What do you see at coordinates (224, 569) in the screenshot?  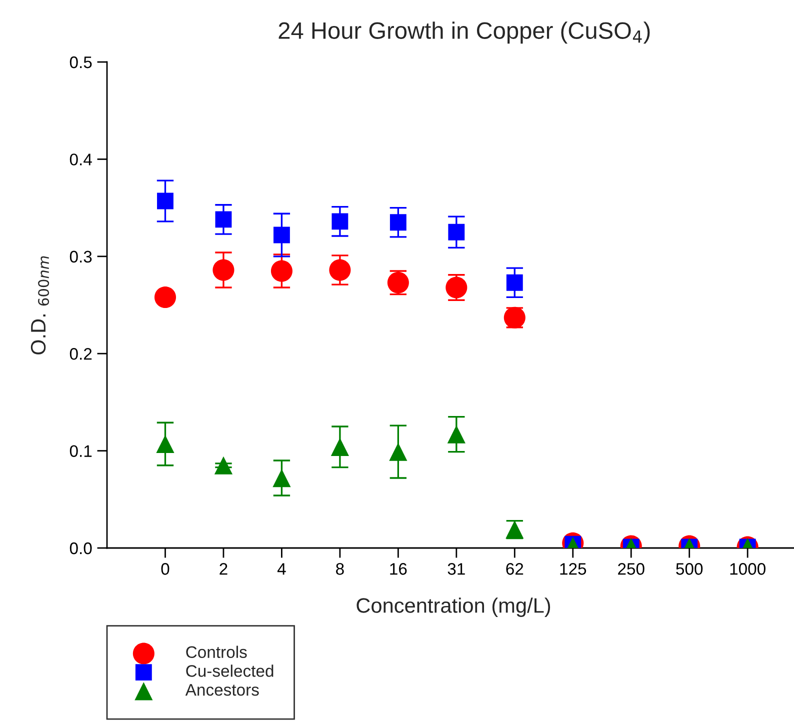 I see `x-tick-label: 2` at bounding box center [224, 569].